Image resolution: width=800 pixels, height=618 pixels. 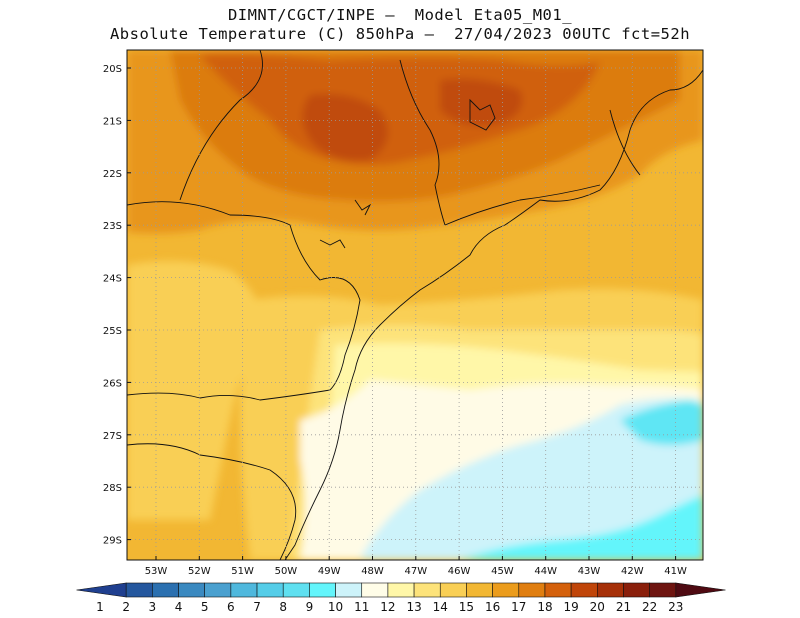 What do you see at coordinates (153, 607) in the screenshot?
I see `colorbar-label: 3` at bounding box center [153, 607].